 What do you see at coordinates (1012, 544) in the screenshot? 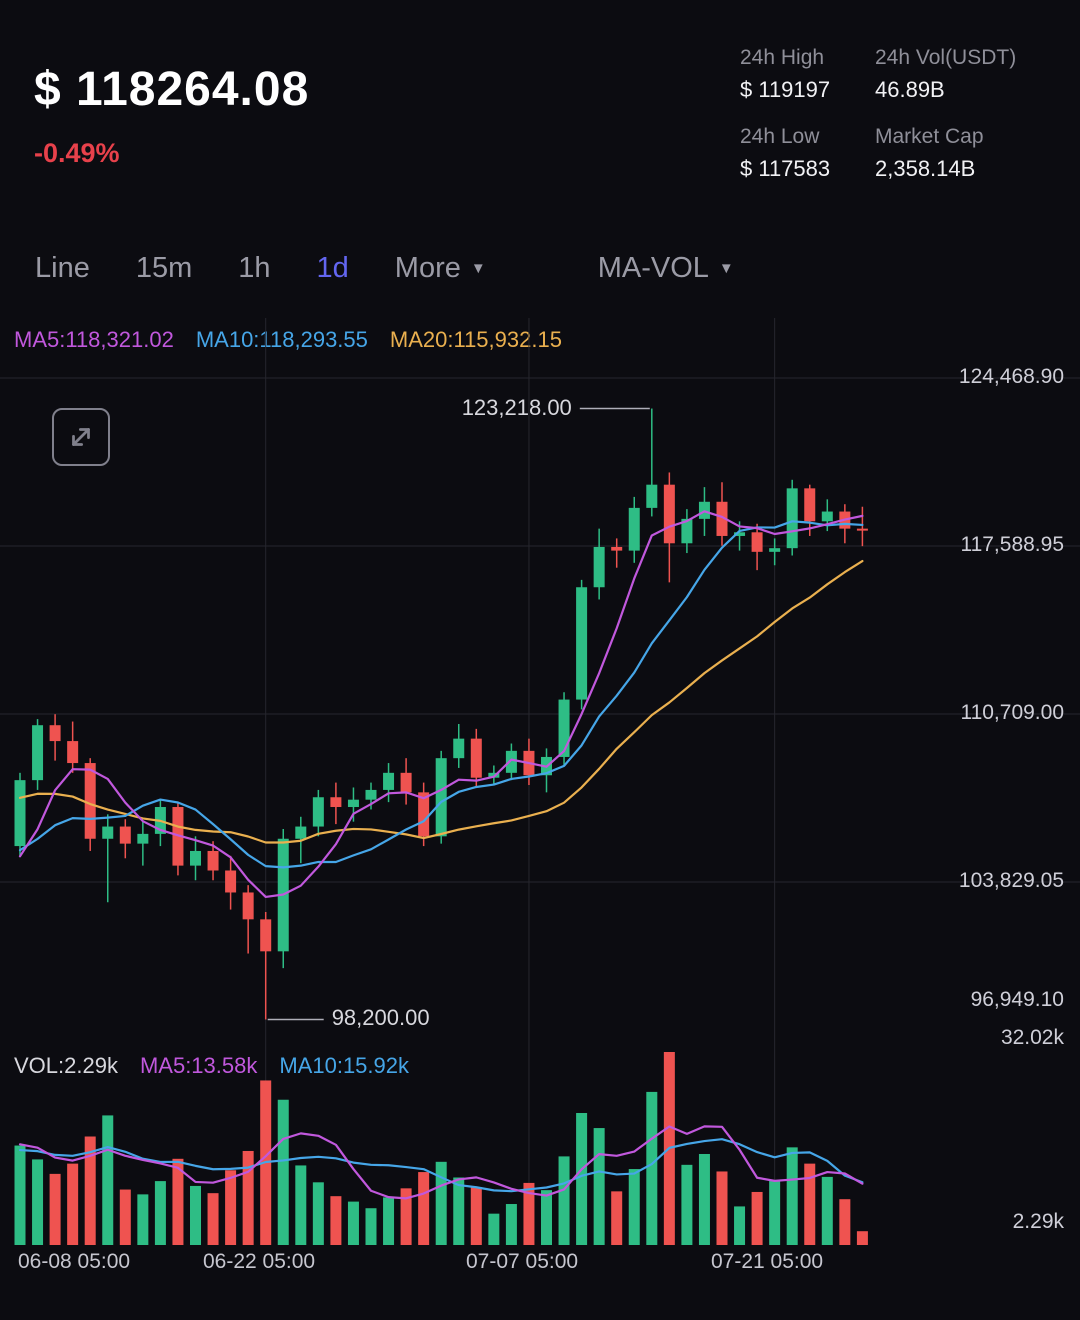
I see `price-axis-label: 117,588.95` at bounding box center [1012, 544].